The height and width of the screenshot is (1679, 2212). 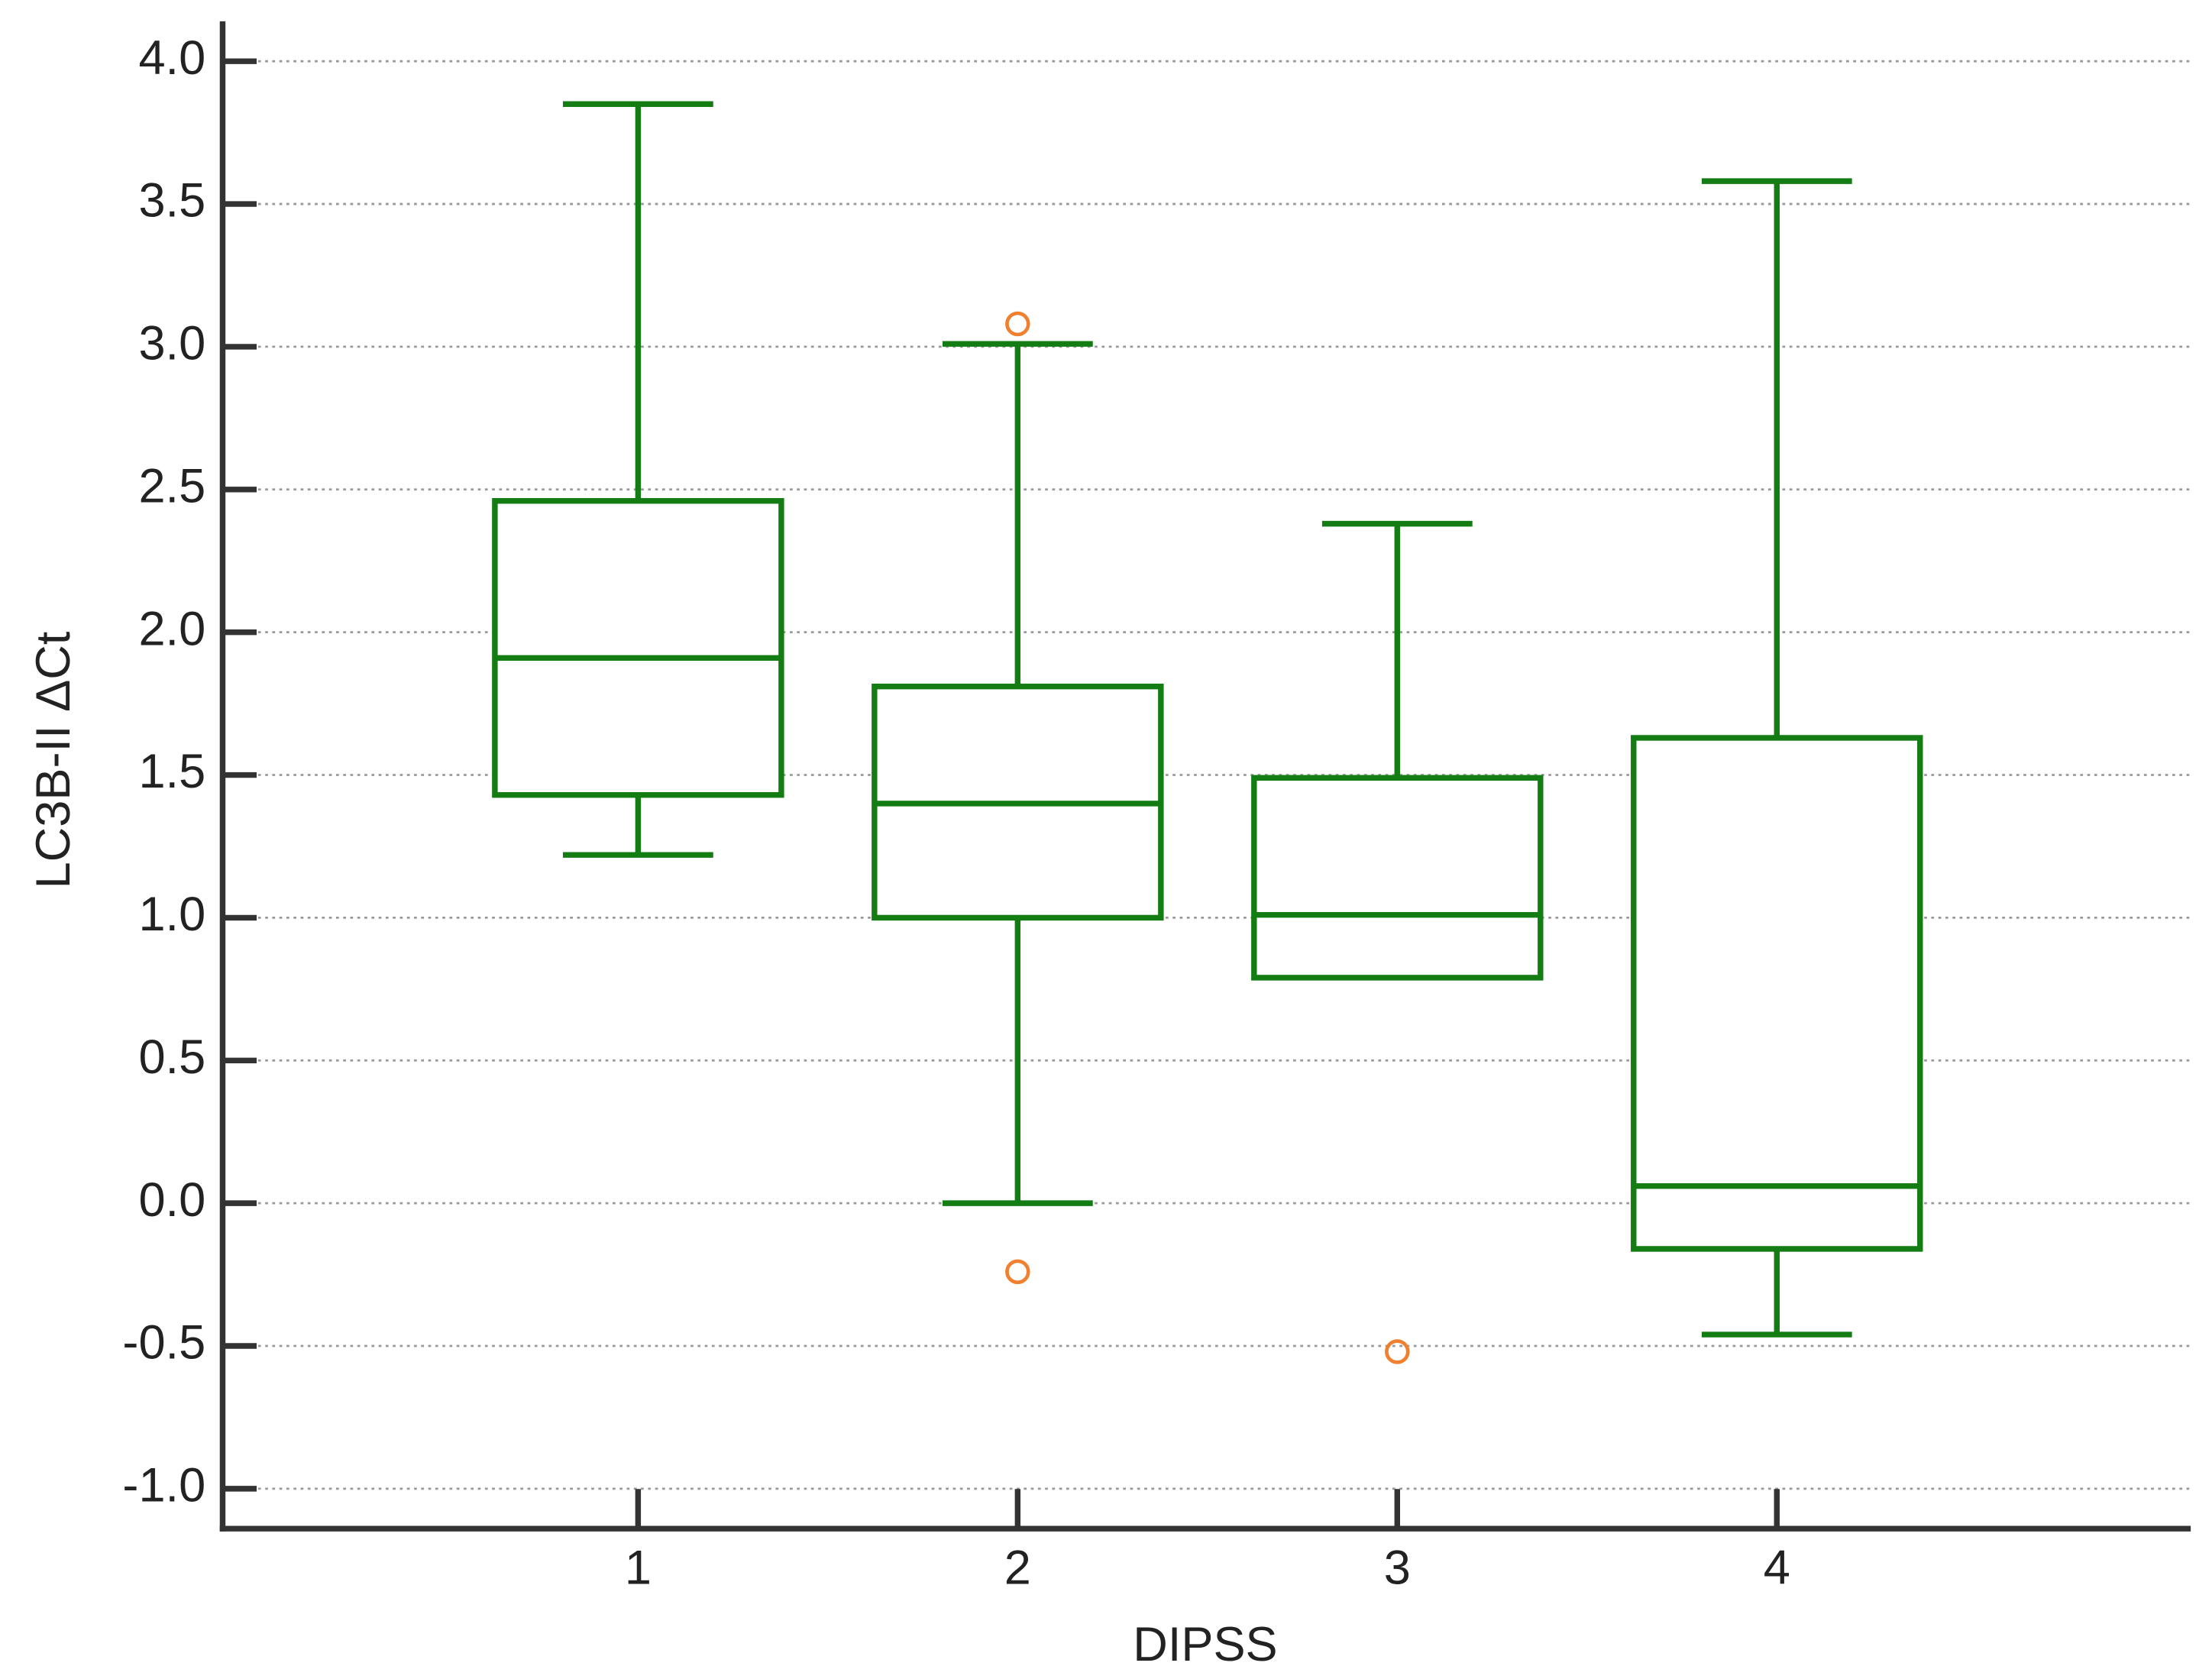 I want to click on y-tick-label: 2.5, so click(x=171, y=486).